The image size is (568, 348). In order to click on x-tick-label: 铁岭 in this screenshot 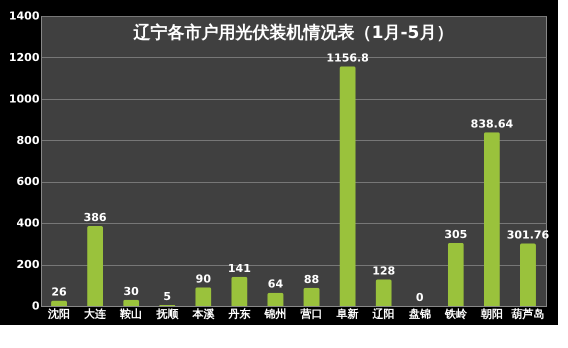, I will do `click(456, 314)`.